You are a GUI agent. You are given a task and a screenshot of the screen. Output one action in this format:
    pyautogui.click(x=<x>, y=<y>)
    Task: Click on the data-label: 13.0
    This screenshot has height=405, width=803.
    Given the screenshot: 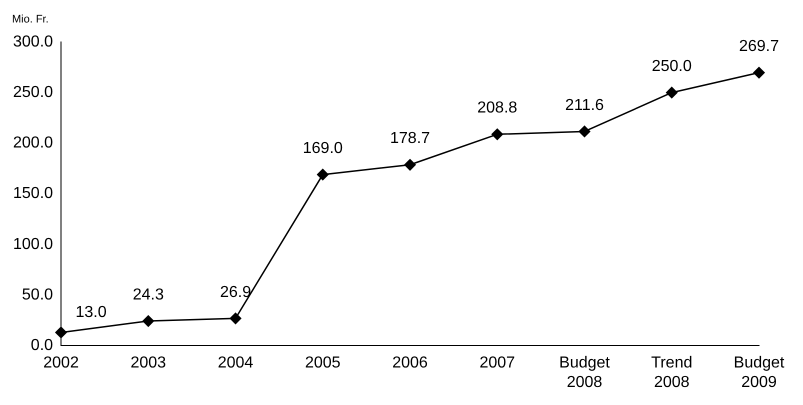 What is the action you would take?
    pyautogui.click(x=91, y=312)
    